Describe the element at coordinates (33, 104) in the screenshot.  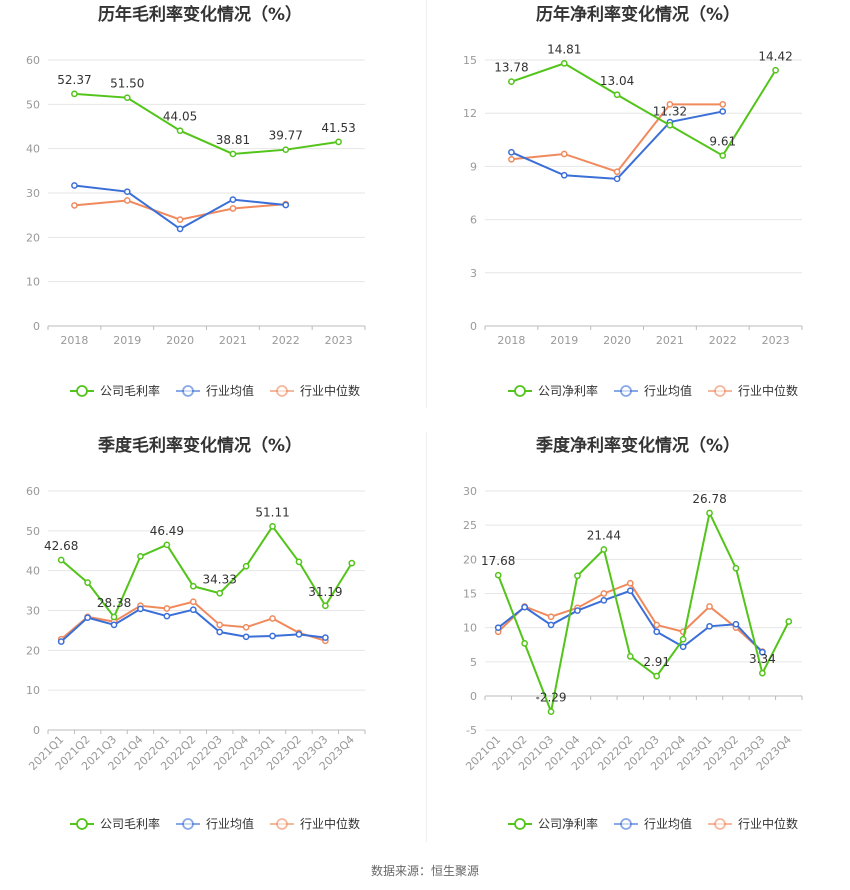
I see `y-tick-label: 50` at that location.